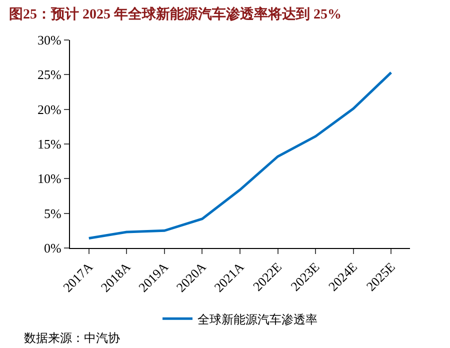 This screenshot has height=348, width=450. I want to click on chart-title: 图25：预计 2025 年全球新能源汽车渗透率将达到 25%, so click(175, 14).